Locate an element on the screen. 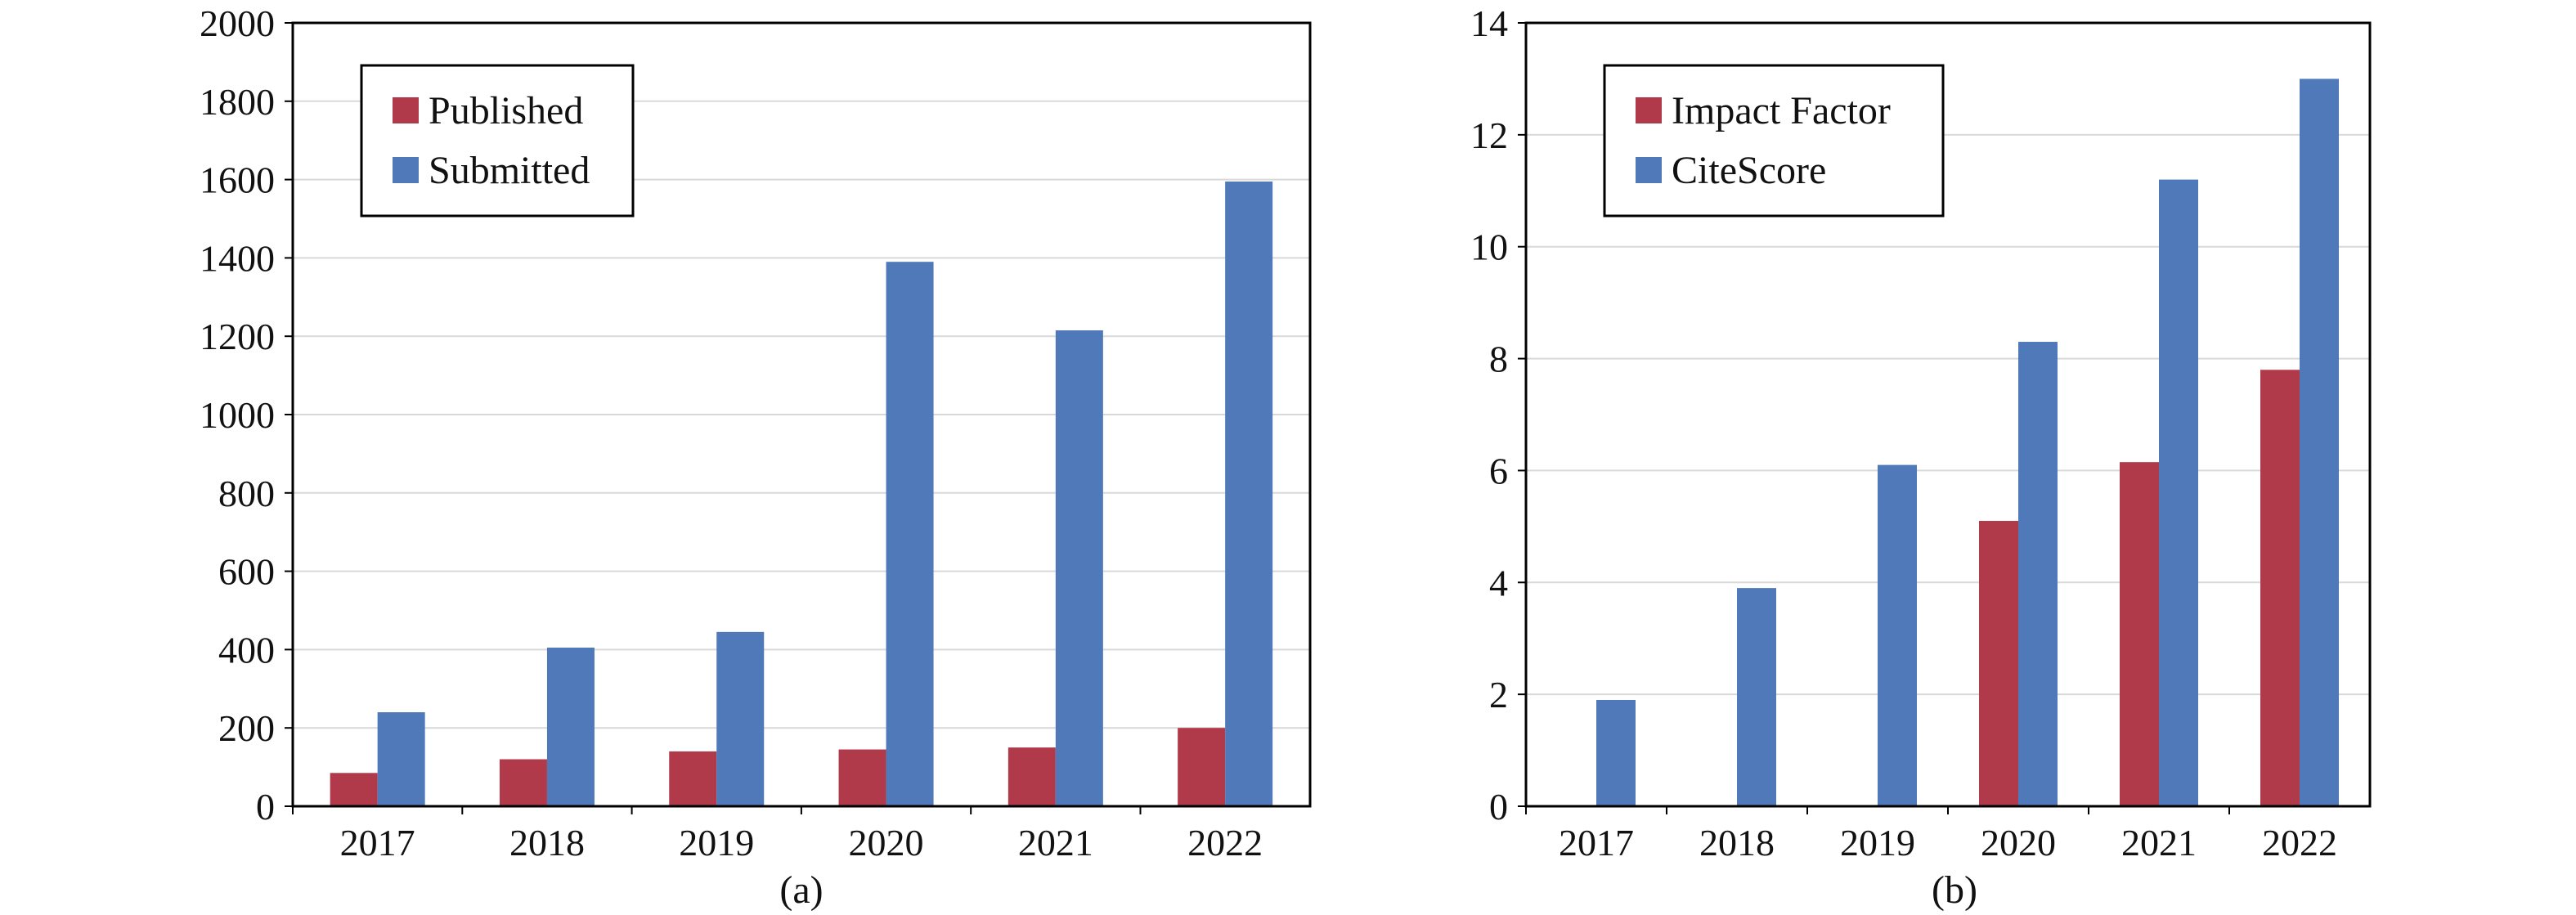 The height and width of the screenshot is (915, 2576). legend: Published Submitted is located at coordinates (497, 141).